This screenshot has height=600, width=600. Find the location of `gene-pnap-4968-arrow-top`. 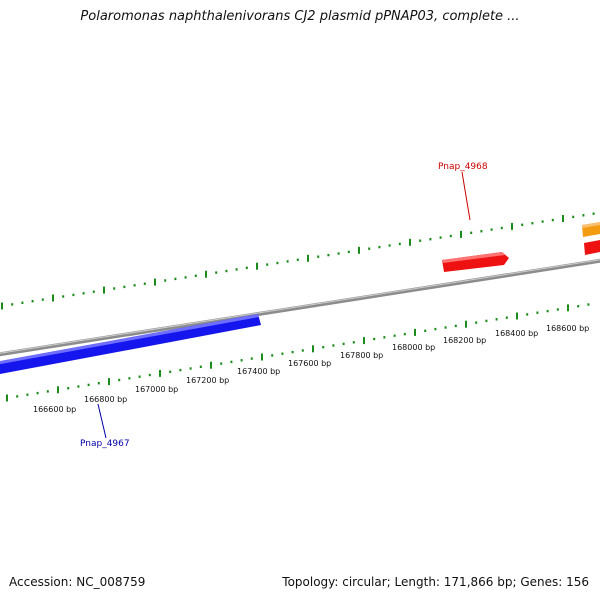

gene-pnap-4968-arrow-top is located at coordinates (473, 257).